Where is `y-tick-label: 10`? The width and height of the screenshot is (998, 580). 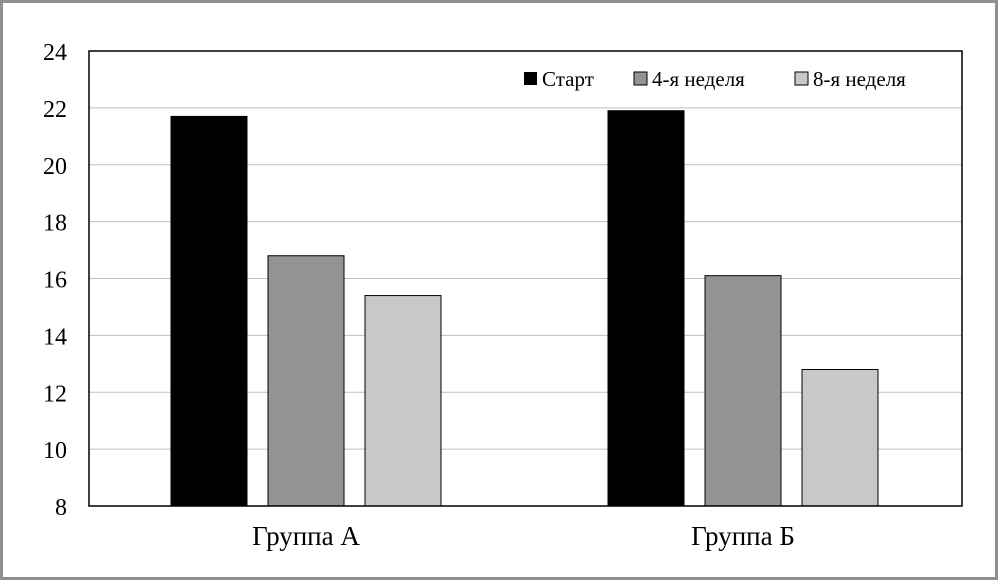
y-tick-label: 10 is located at coordinates (55, 451).